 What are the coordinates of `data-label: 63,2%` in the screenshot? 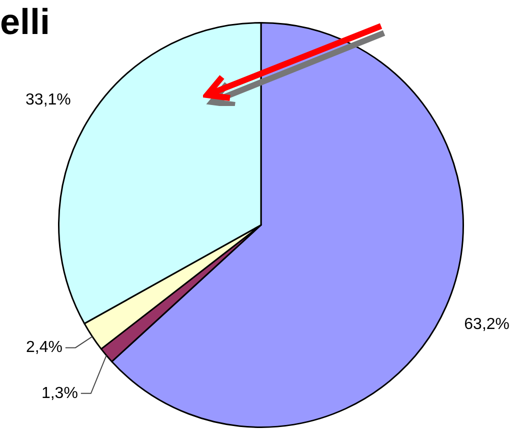 It's located at (487, 324).